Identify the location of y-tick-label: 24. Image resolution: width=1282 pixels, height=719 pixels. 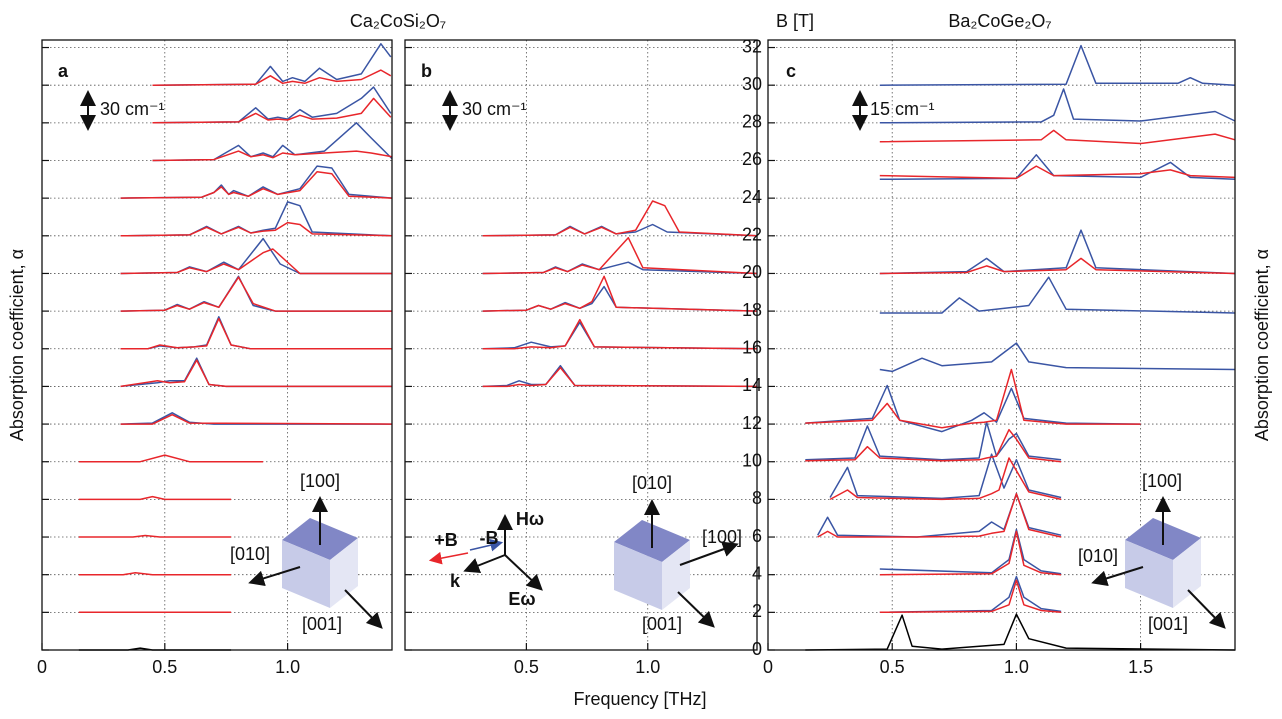
(752, 197).